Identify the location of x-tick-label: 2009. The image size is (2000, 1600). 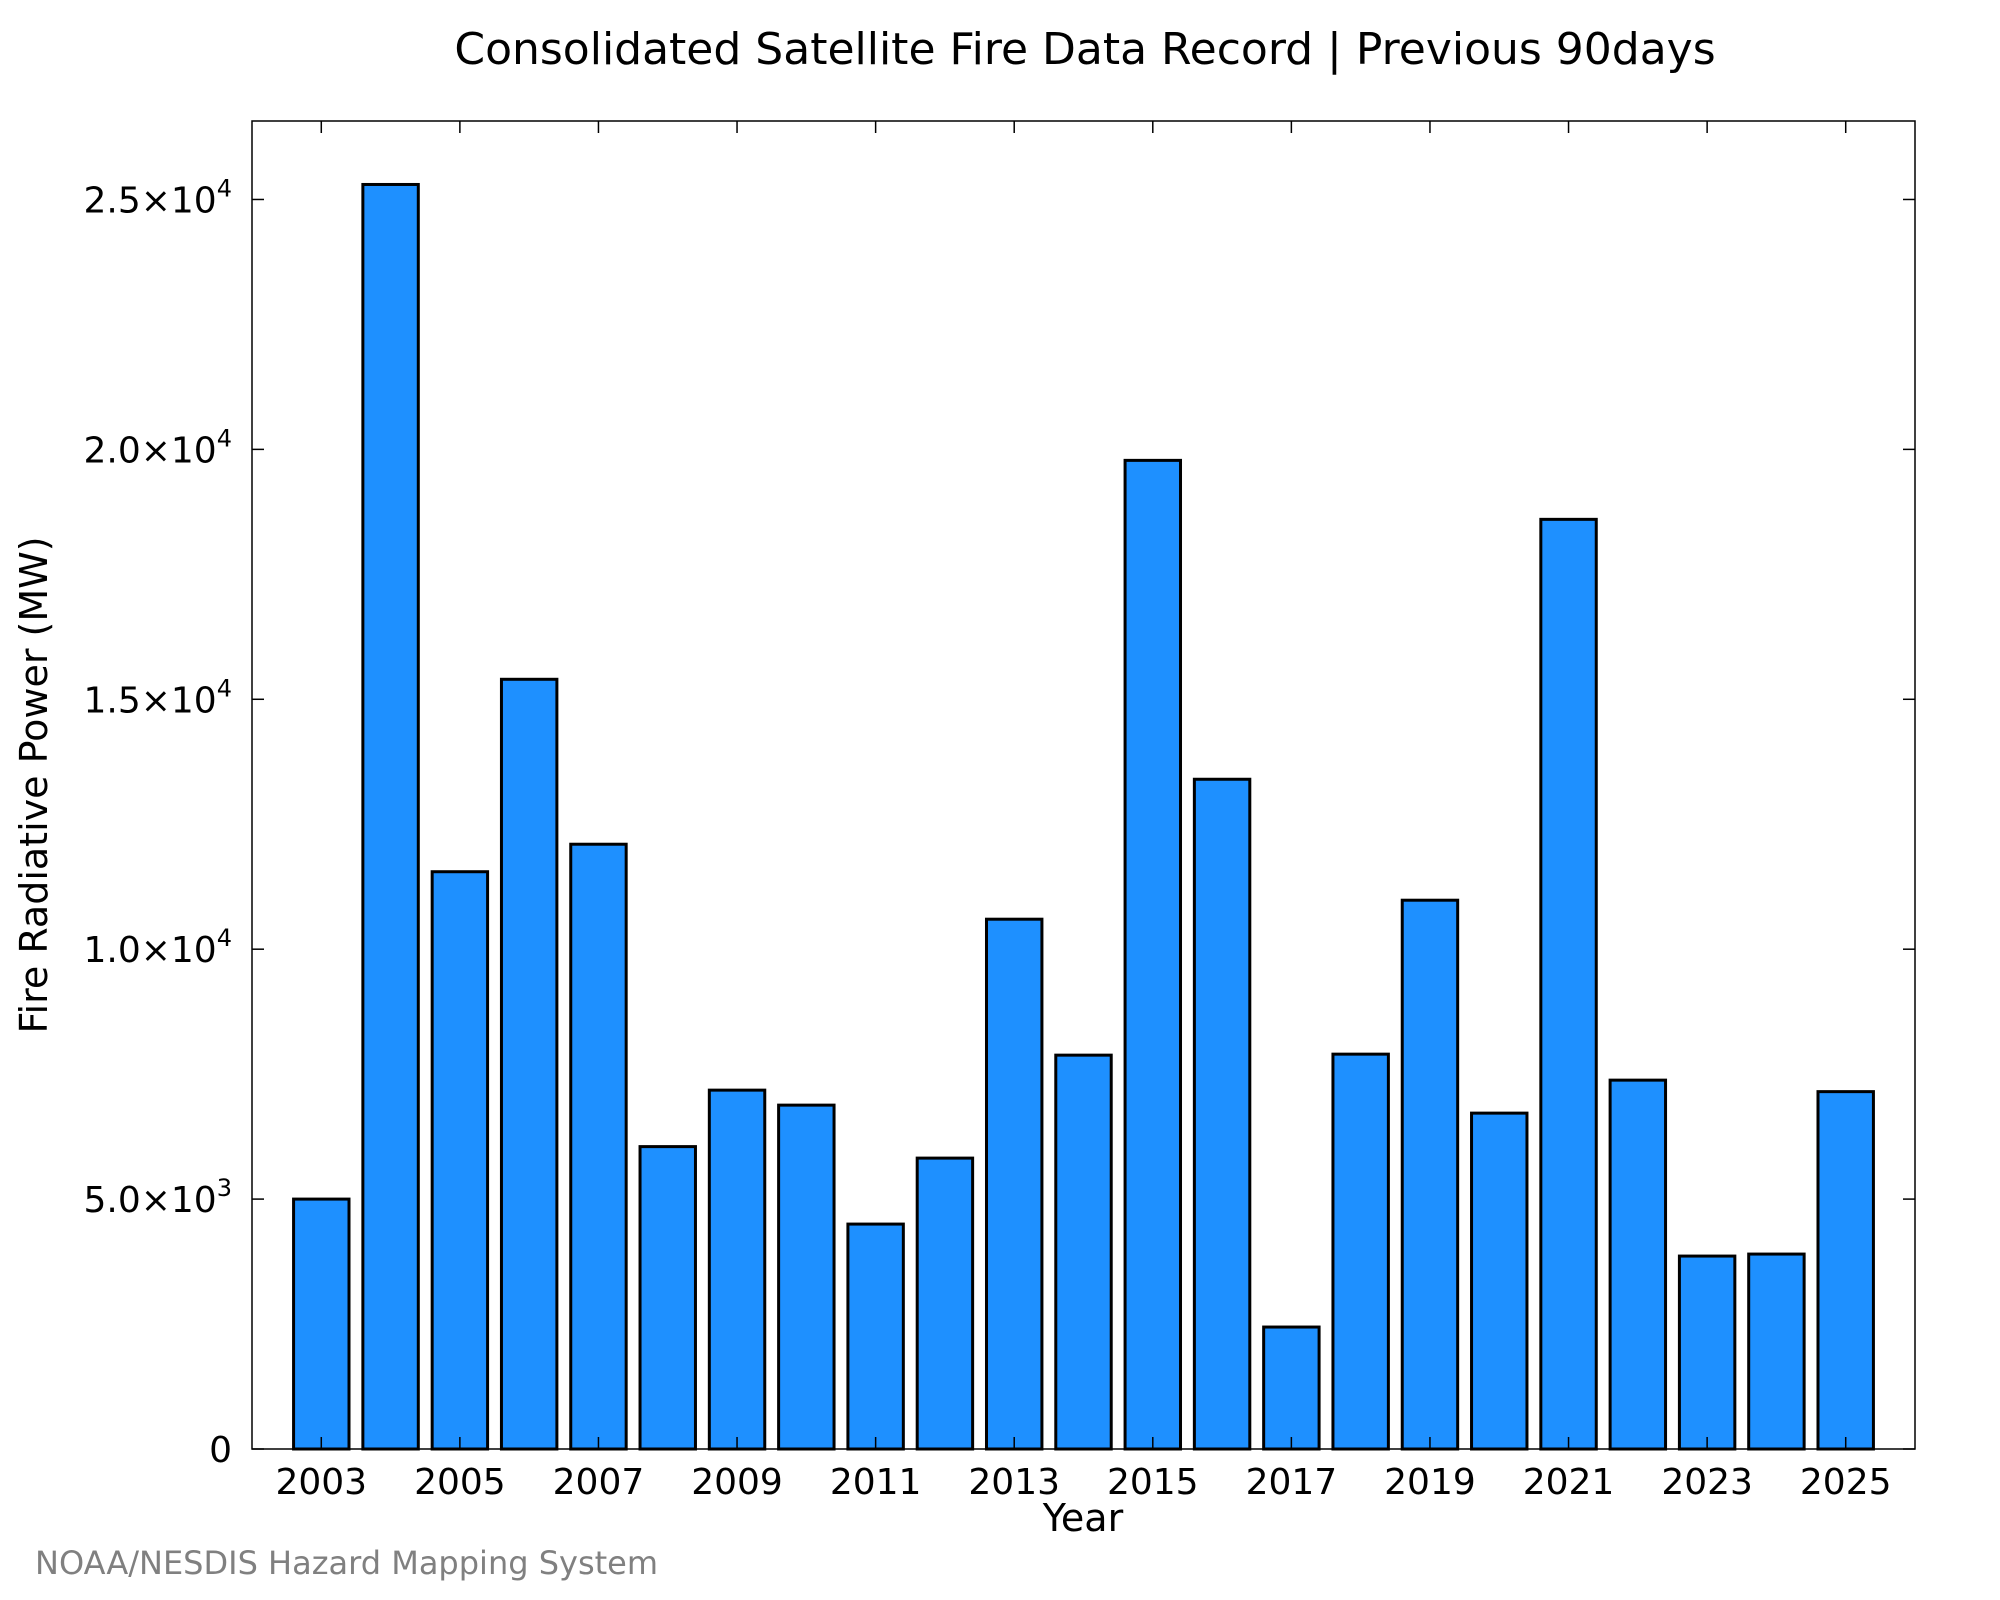
(737, 1482).